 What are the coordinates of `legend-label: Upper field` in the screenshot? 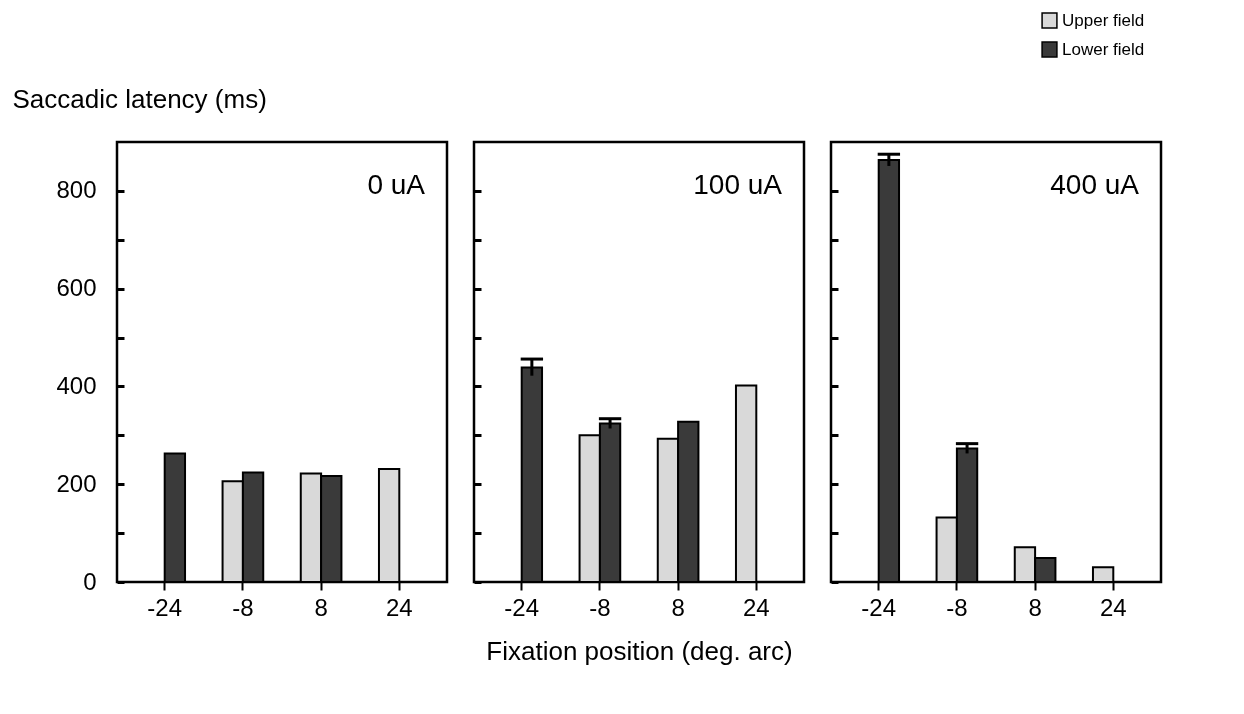 It's located at (1103, 20).